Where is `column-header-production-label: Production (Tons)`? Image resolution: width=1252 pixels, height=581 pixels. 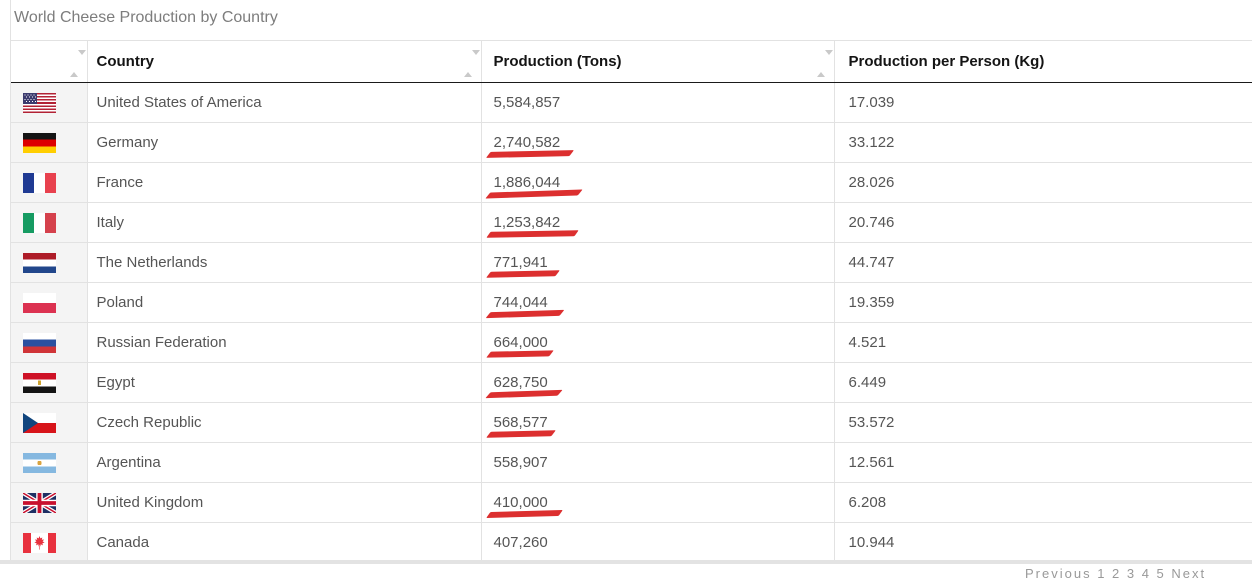 column-header-production-label: Production (Tons) is located at coordinates (557, 61).